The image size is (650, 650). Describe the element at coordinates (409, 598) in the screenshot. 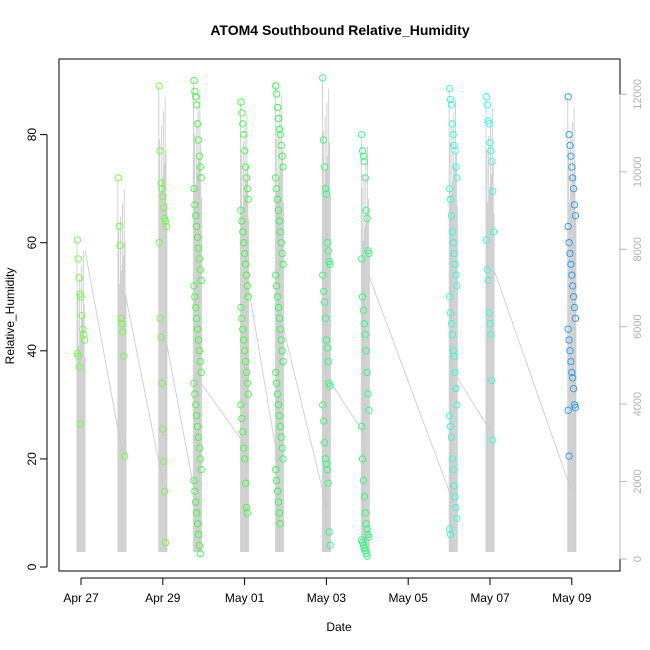

I see `x-tick-label: May 05` at that location.